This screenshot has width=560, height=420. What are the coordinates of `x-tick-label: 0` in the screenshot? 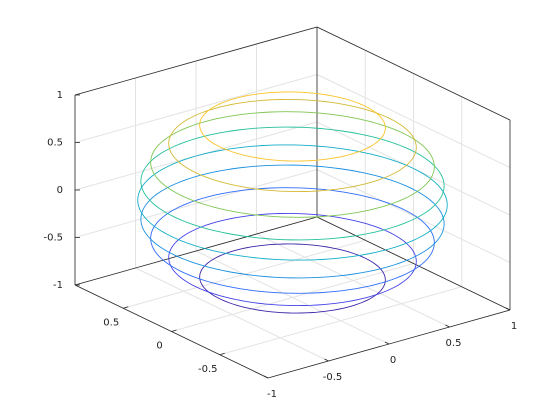 It's located at (393, 360).